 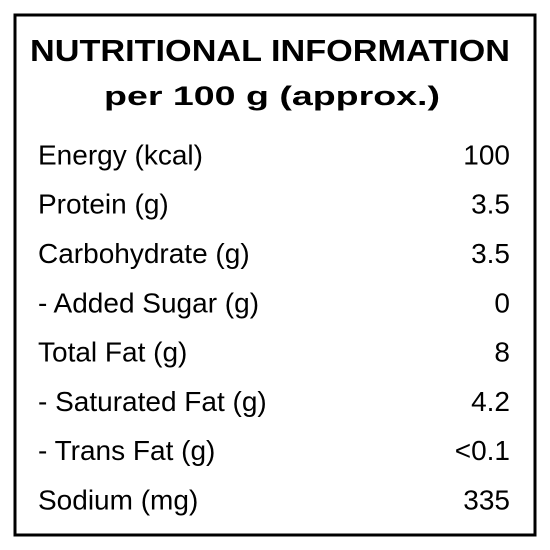 I want to click on nutrient-name: - Saturated Fat (g), so click(x=152, y=401).